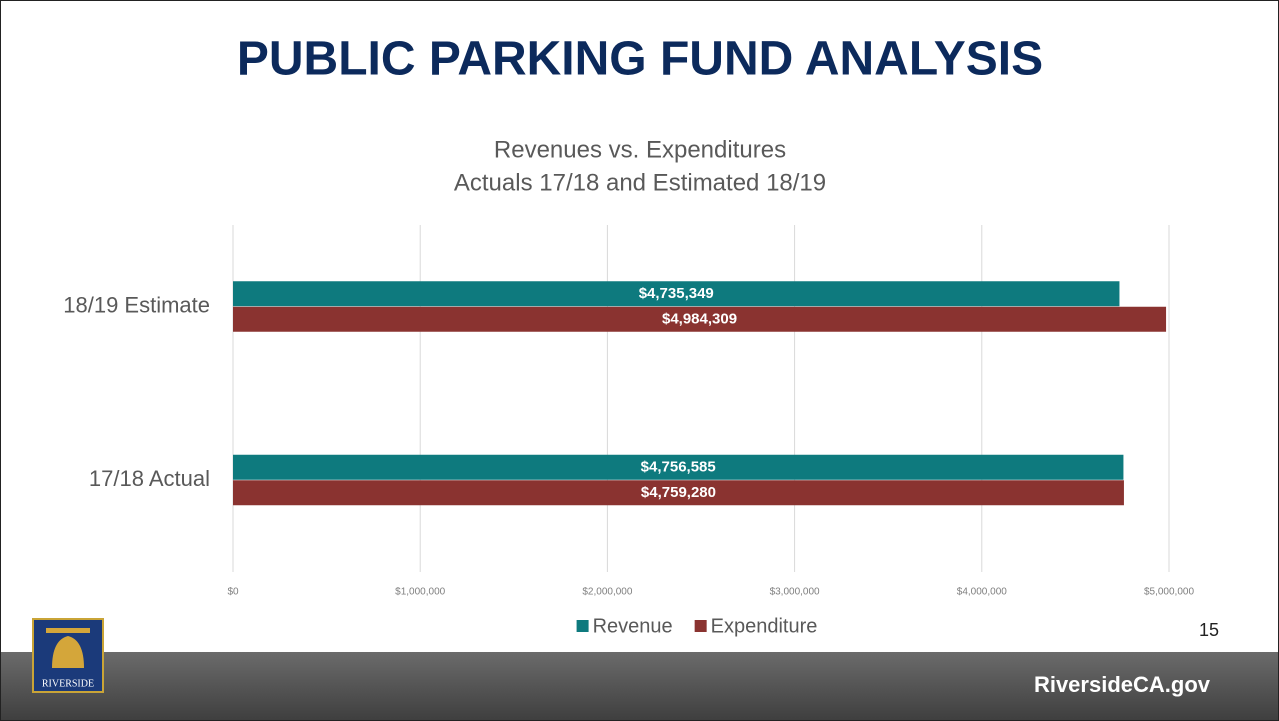 Image resolution: width=1279 pixels, height=721 pixels. Describe the element at coordinates (420, 592) in the screenshot. I see `x-tick-label: $1,000,000` at that location.